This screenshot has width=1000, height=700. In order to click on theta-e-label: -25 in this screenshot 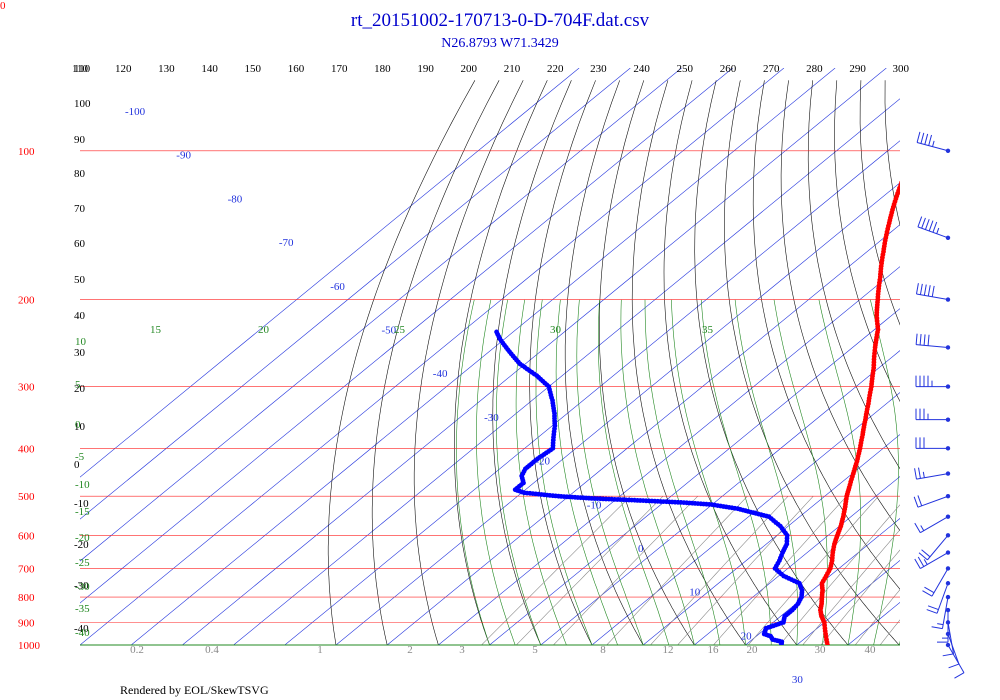, I will do `click(82, 563)`.